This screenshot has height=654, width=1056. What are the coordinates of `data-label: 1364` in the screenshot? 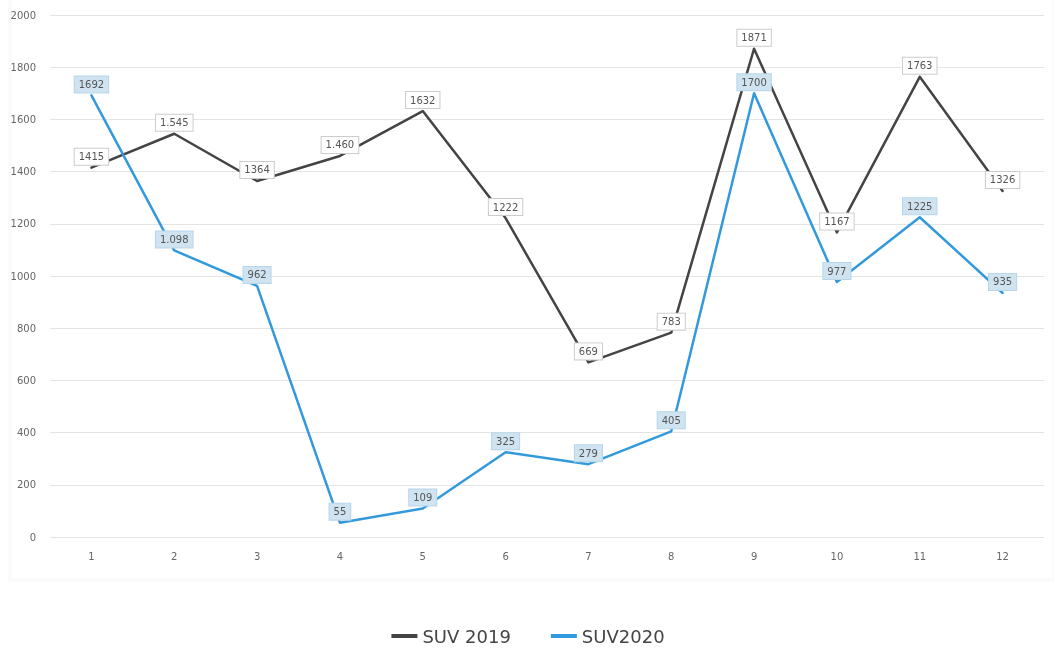 It's located at (257, 170).